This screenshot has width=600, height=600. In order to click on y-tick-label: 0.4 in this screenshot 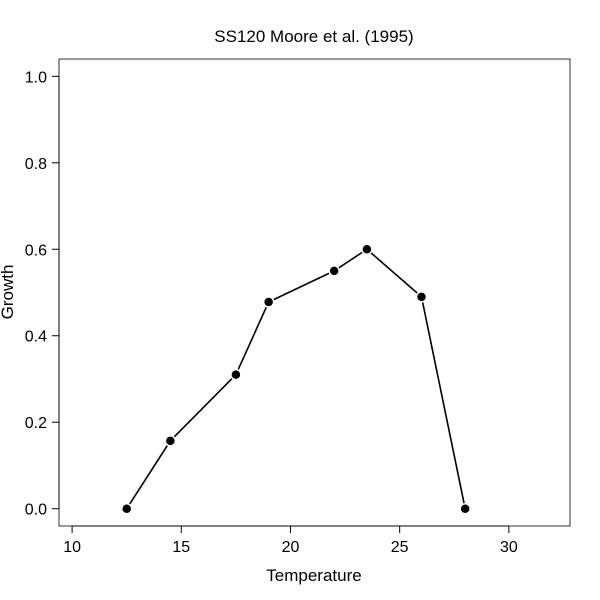, I will do `click(36, 337)`.